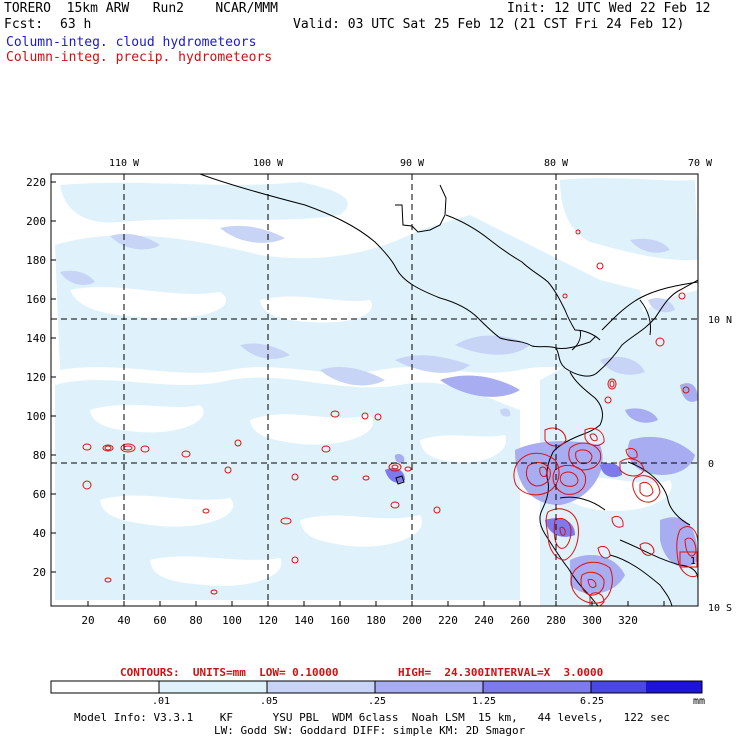 The image size is (740, 740). What do you see at coordinates (376, 603) in the screenshot?
I see `x-tick-marks` at bounding box center [376, 603].